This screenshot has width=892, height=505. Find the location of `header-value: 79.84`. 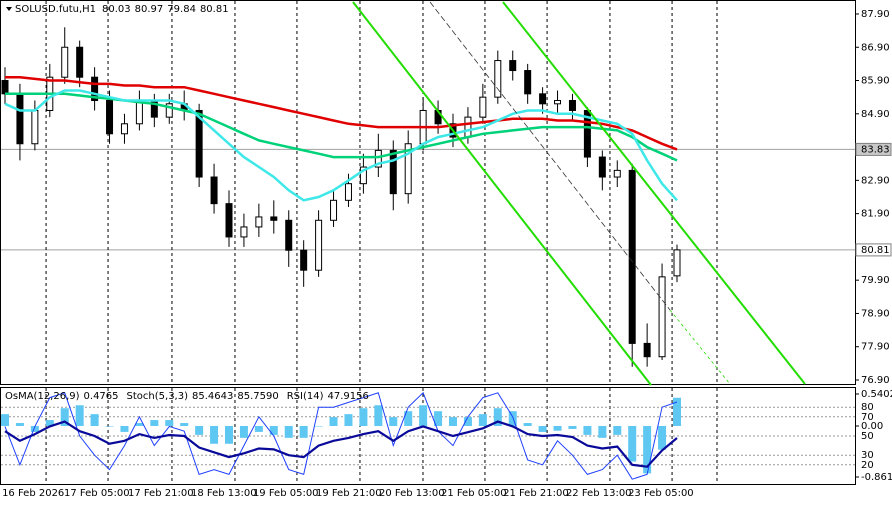

header-value: 79.84 is located at coordinates (181, 9).